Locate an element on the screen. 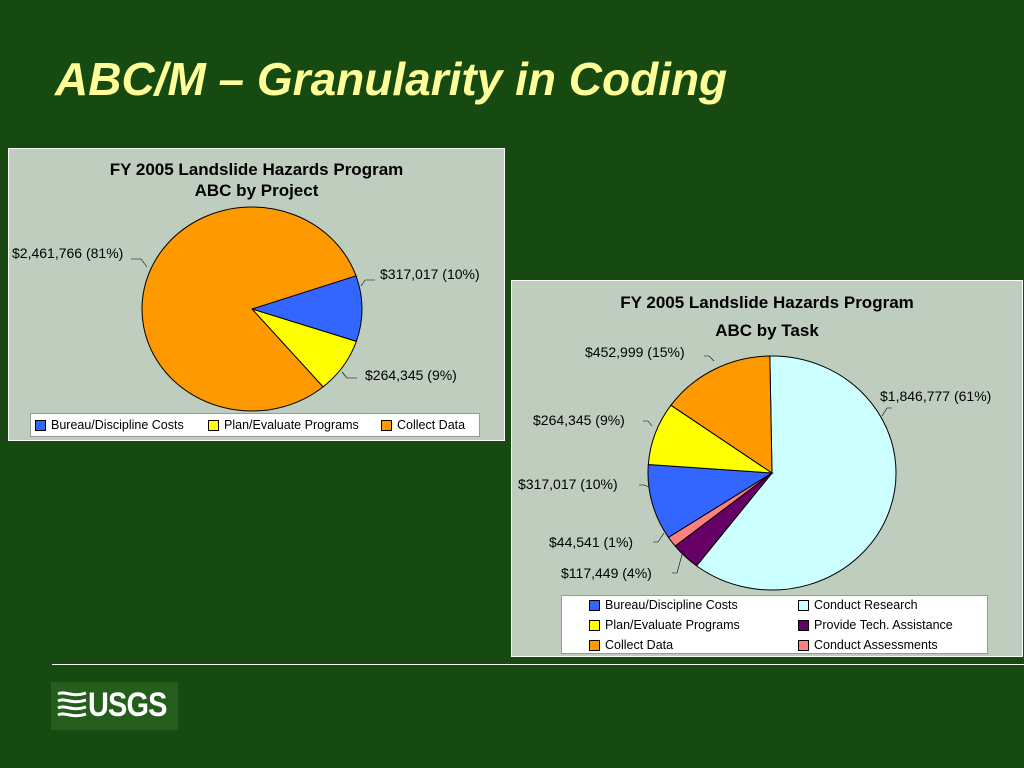 This screenshot has width=1024, height=768. data-label-conduct-research: $1,846,777 (61%) is located at coordinates (936, 396).